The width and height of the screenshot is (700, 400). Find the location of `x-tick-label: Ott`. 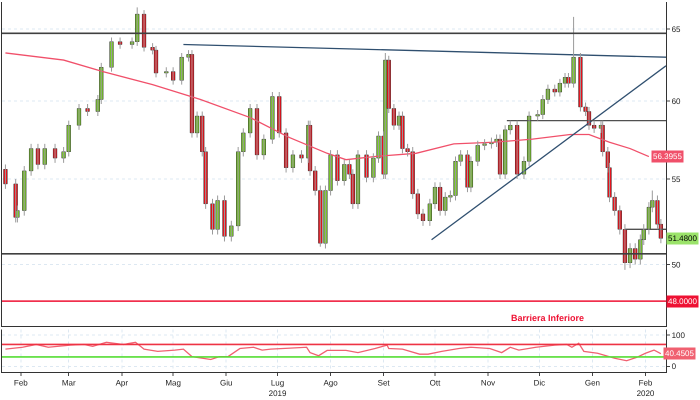

x-tick-label: Ott is located at coordinates (436, 383).